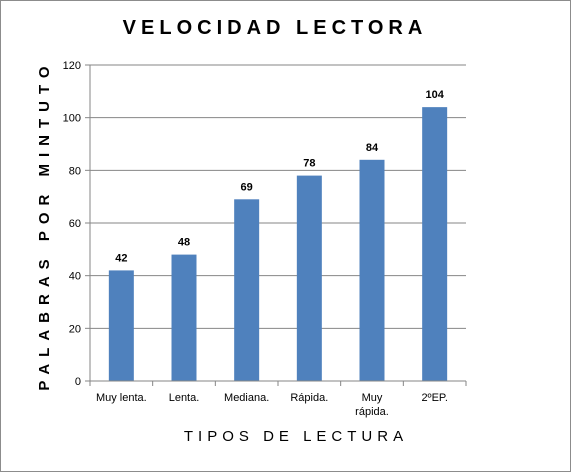 This screenshot has width=571, height=472. What do you see at coordinates (75, 224) in the screenshot?
I see `y-tick-label: 60` at bounding box center [75, 224].